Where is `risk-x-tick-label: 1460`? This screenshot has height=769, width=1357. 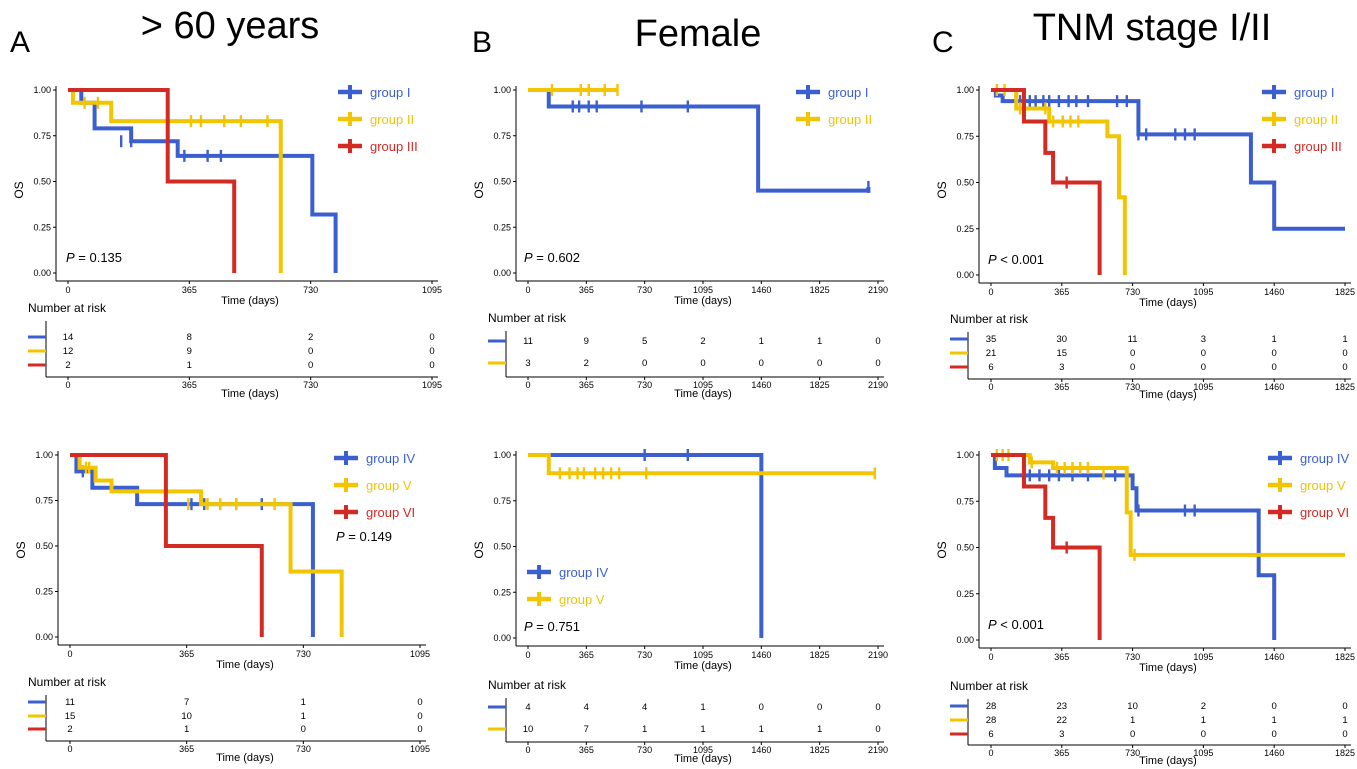 risk-x-tick-label: 1460 is located at coordinates (1274, 387).